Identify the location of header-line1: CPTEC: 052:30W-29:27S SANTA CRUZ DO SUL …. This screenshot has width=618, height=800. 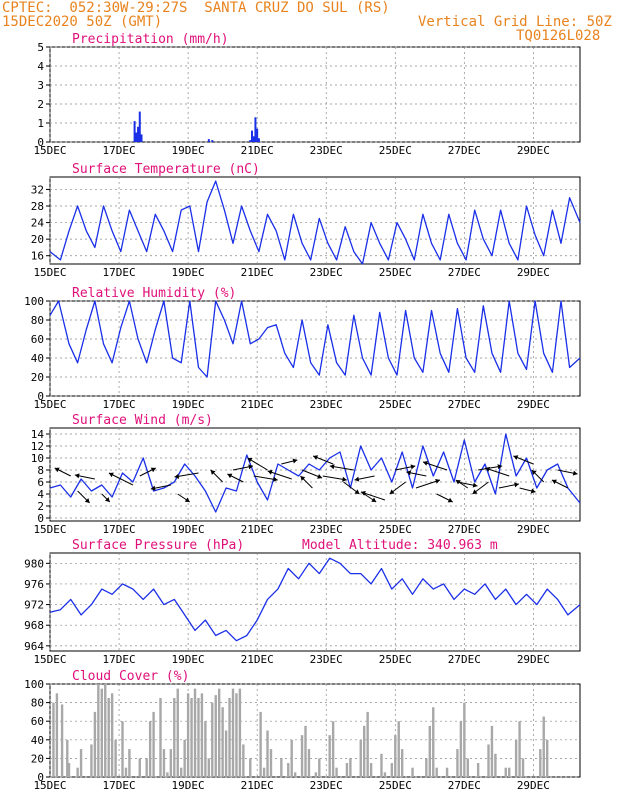
(196, 8).